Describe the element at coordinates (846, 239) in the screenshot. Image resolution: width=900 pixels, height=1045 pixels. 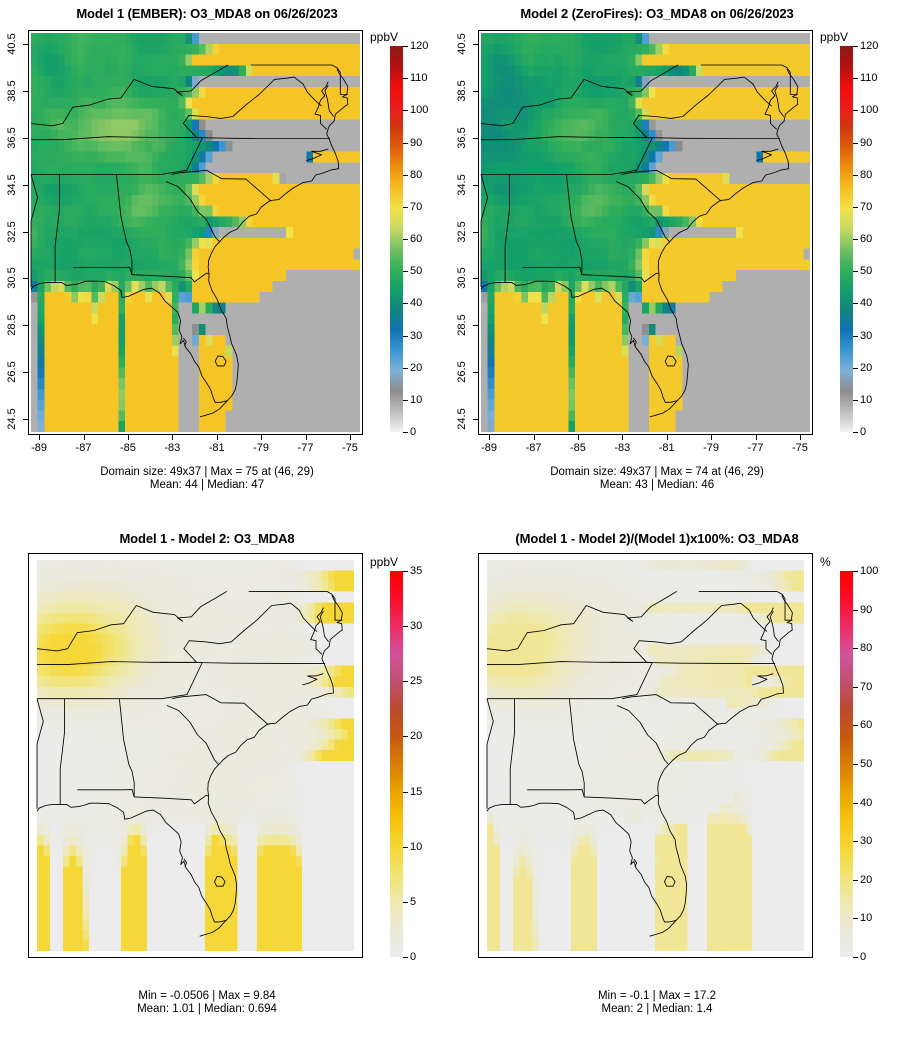
I see `colorbar-strip-model2` at that location.